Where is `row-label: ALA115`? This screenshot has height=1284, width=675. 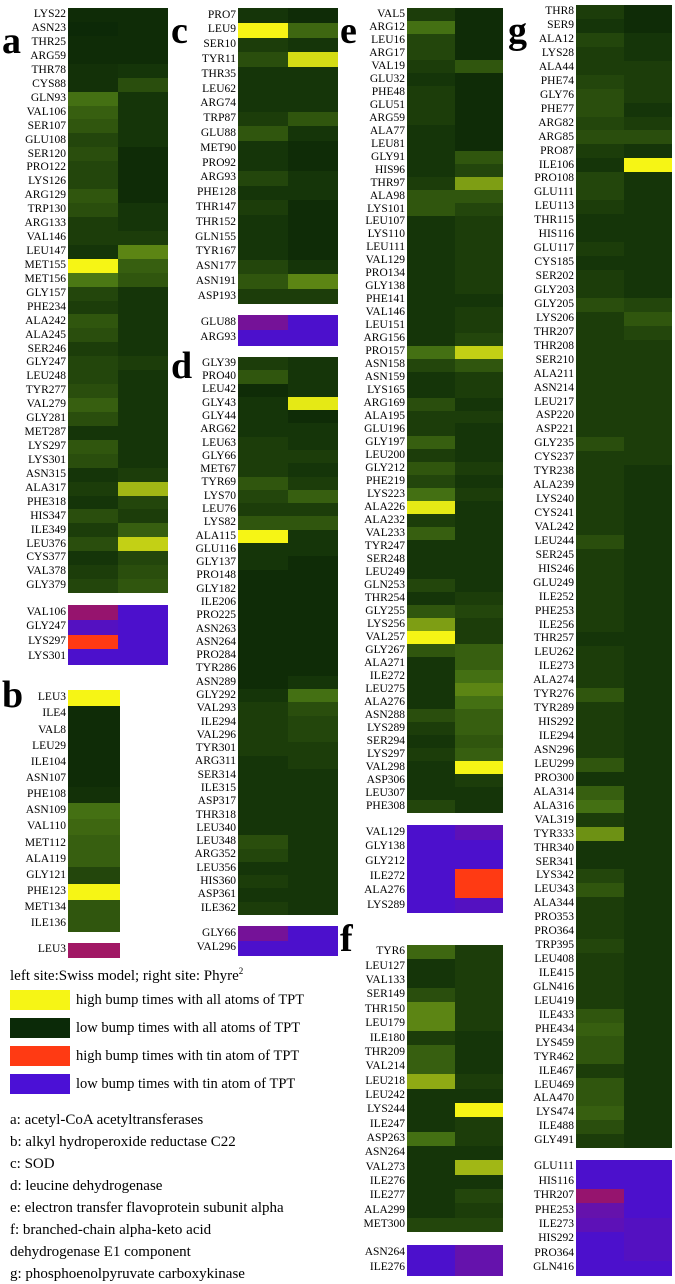 row-label: ALA115 is located at coordinates (215, 535).